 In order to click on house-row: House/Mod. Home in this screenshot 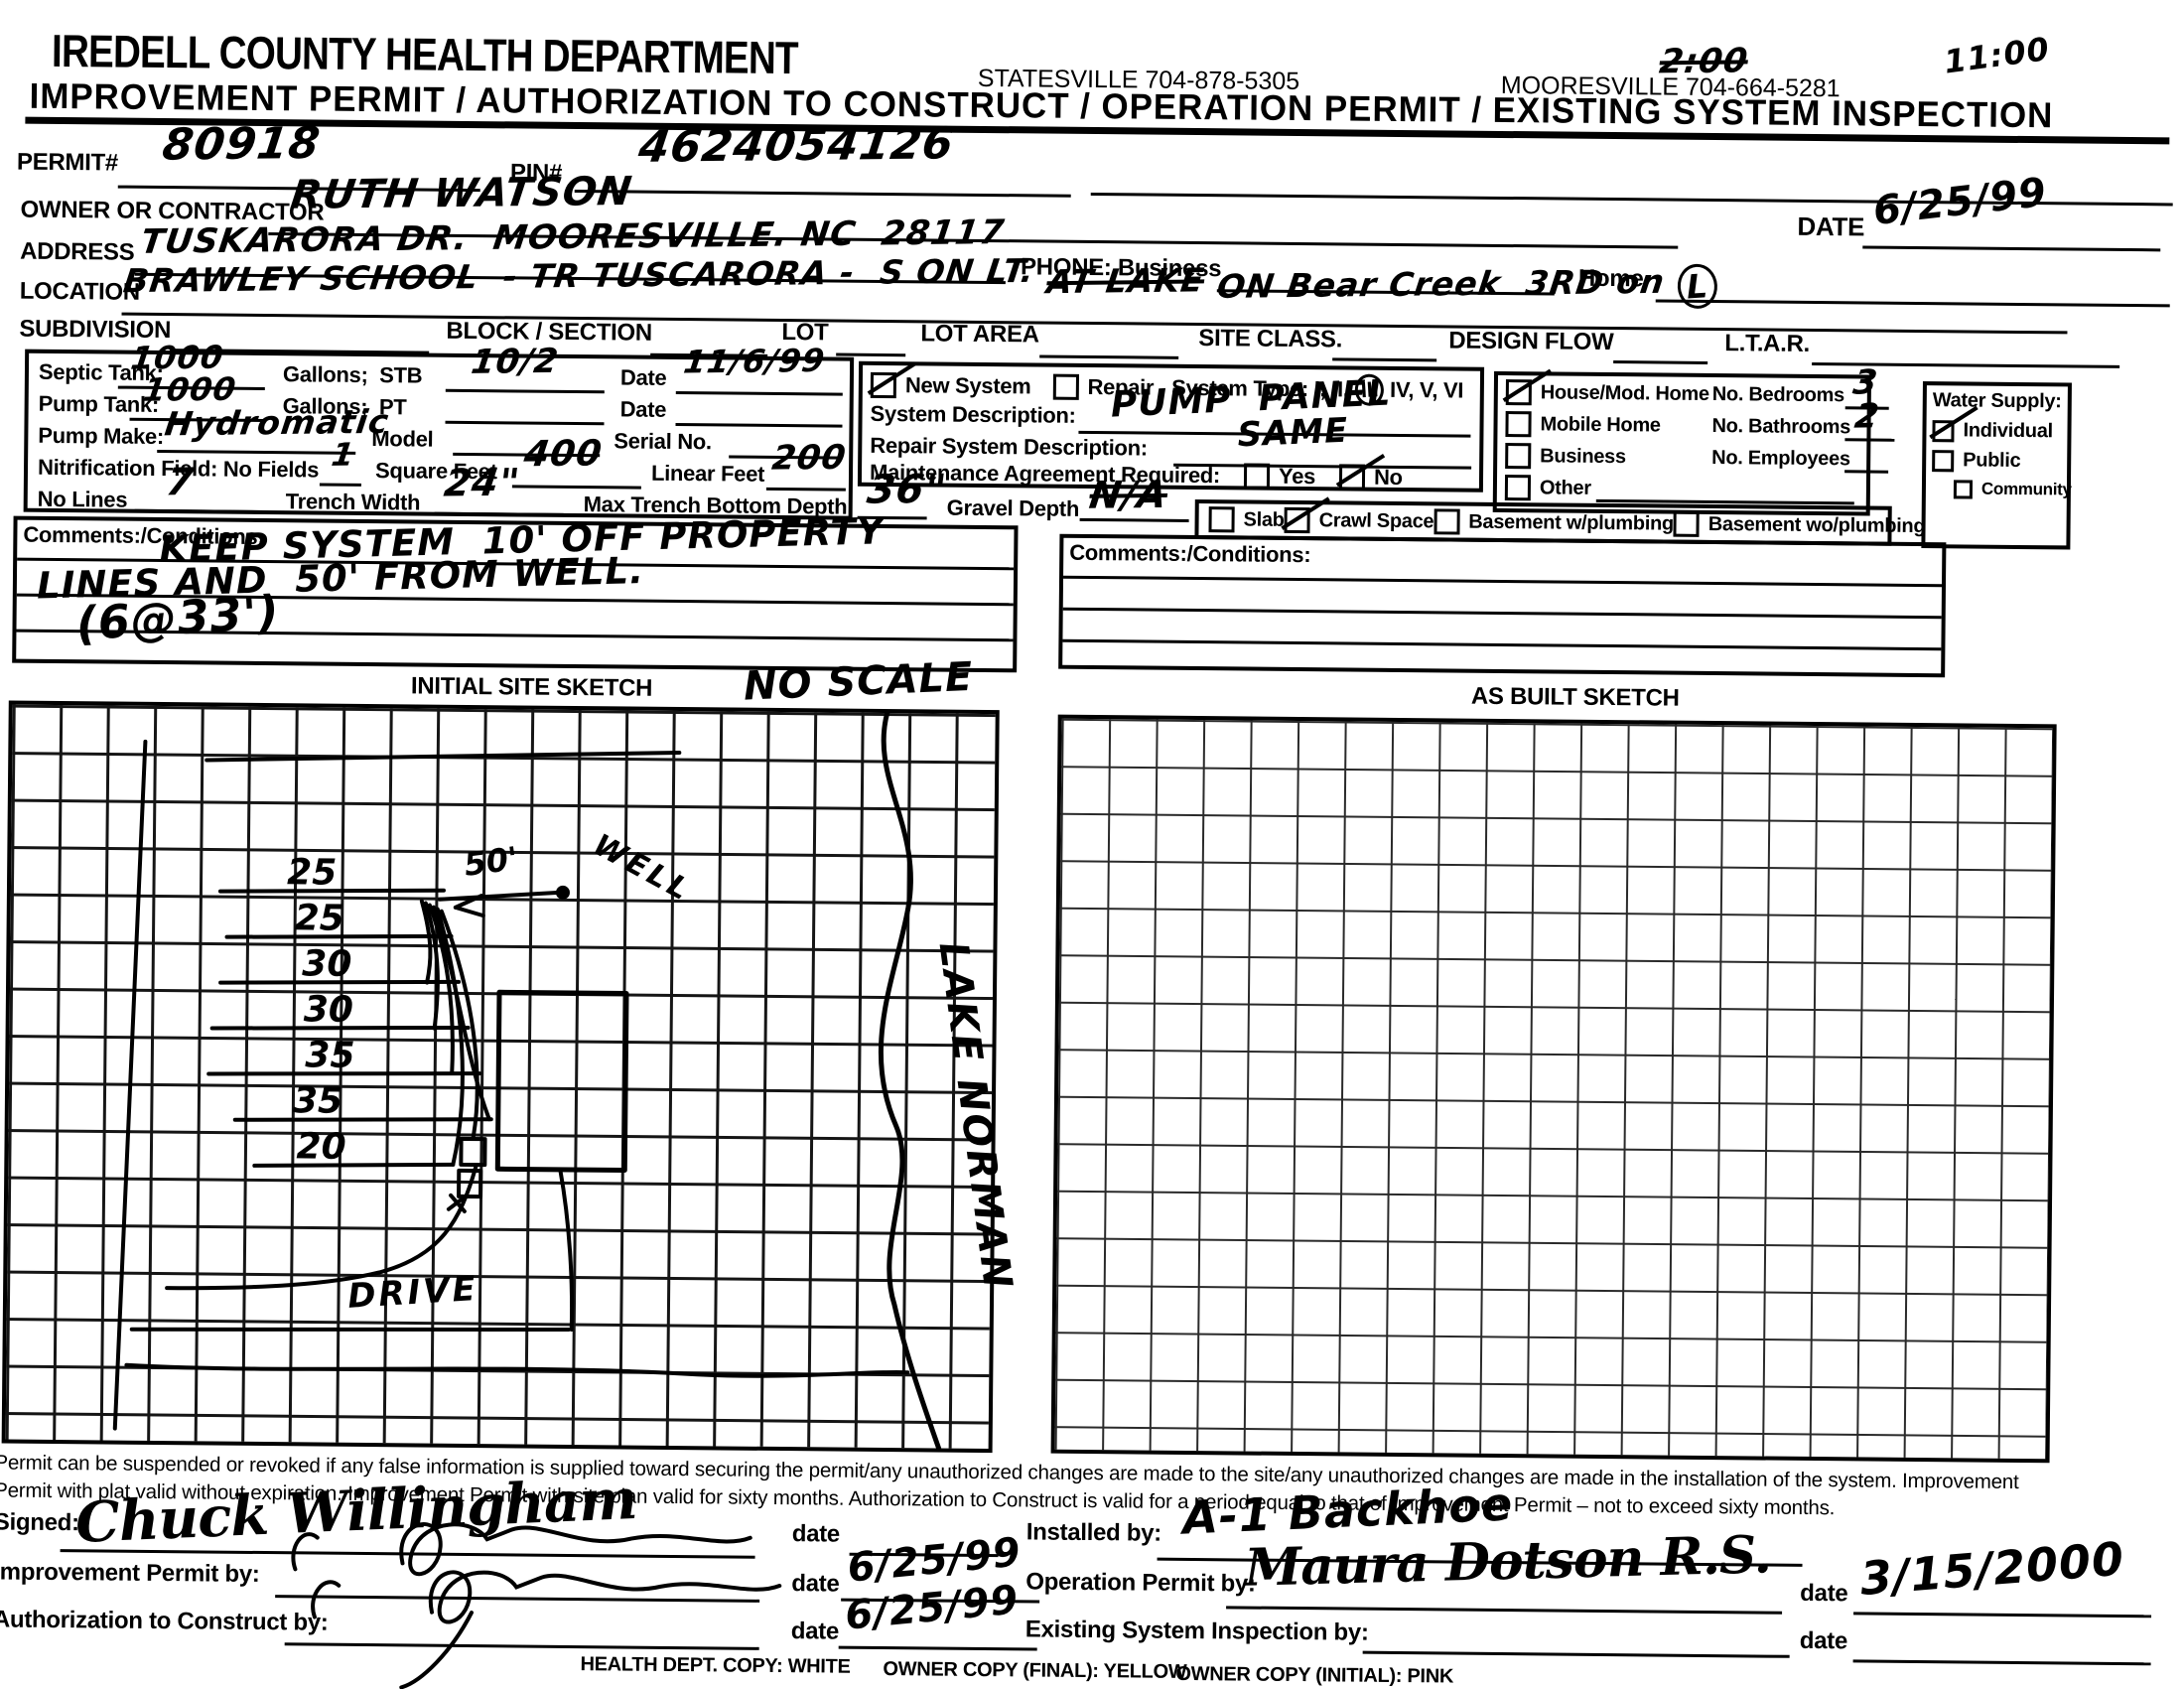, I will do `click(1607, 393)`.